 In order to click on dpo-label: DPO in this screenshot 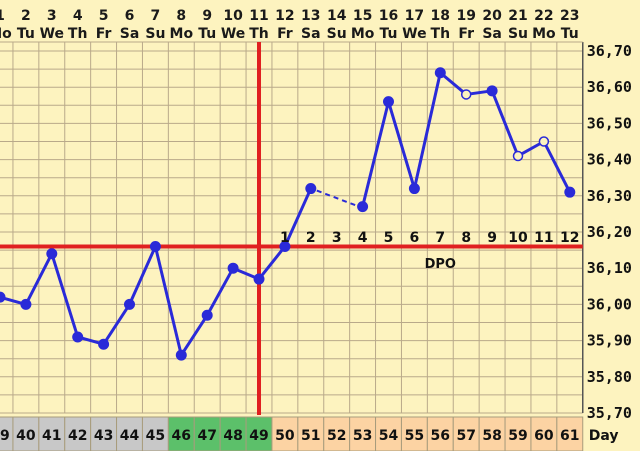, I will do `click(440, 264)`.